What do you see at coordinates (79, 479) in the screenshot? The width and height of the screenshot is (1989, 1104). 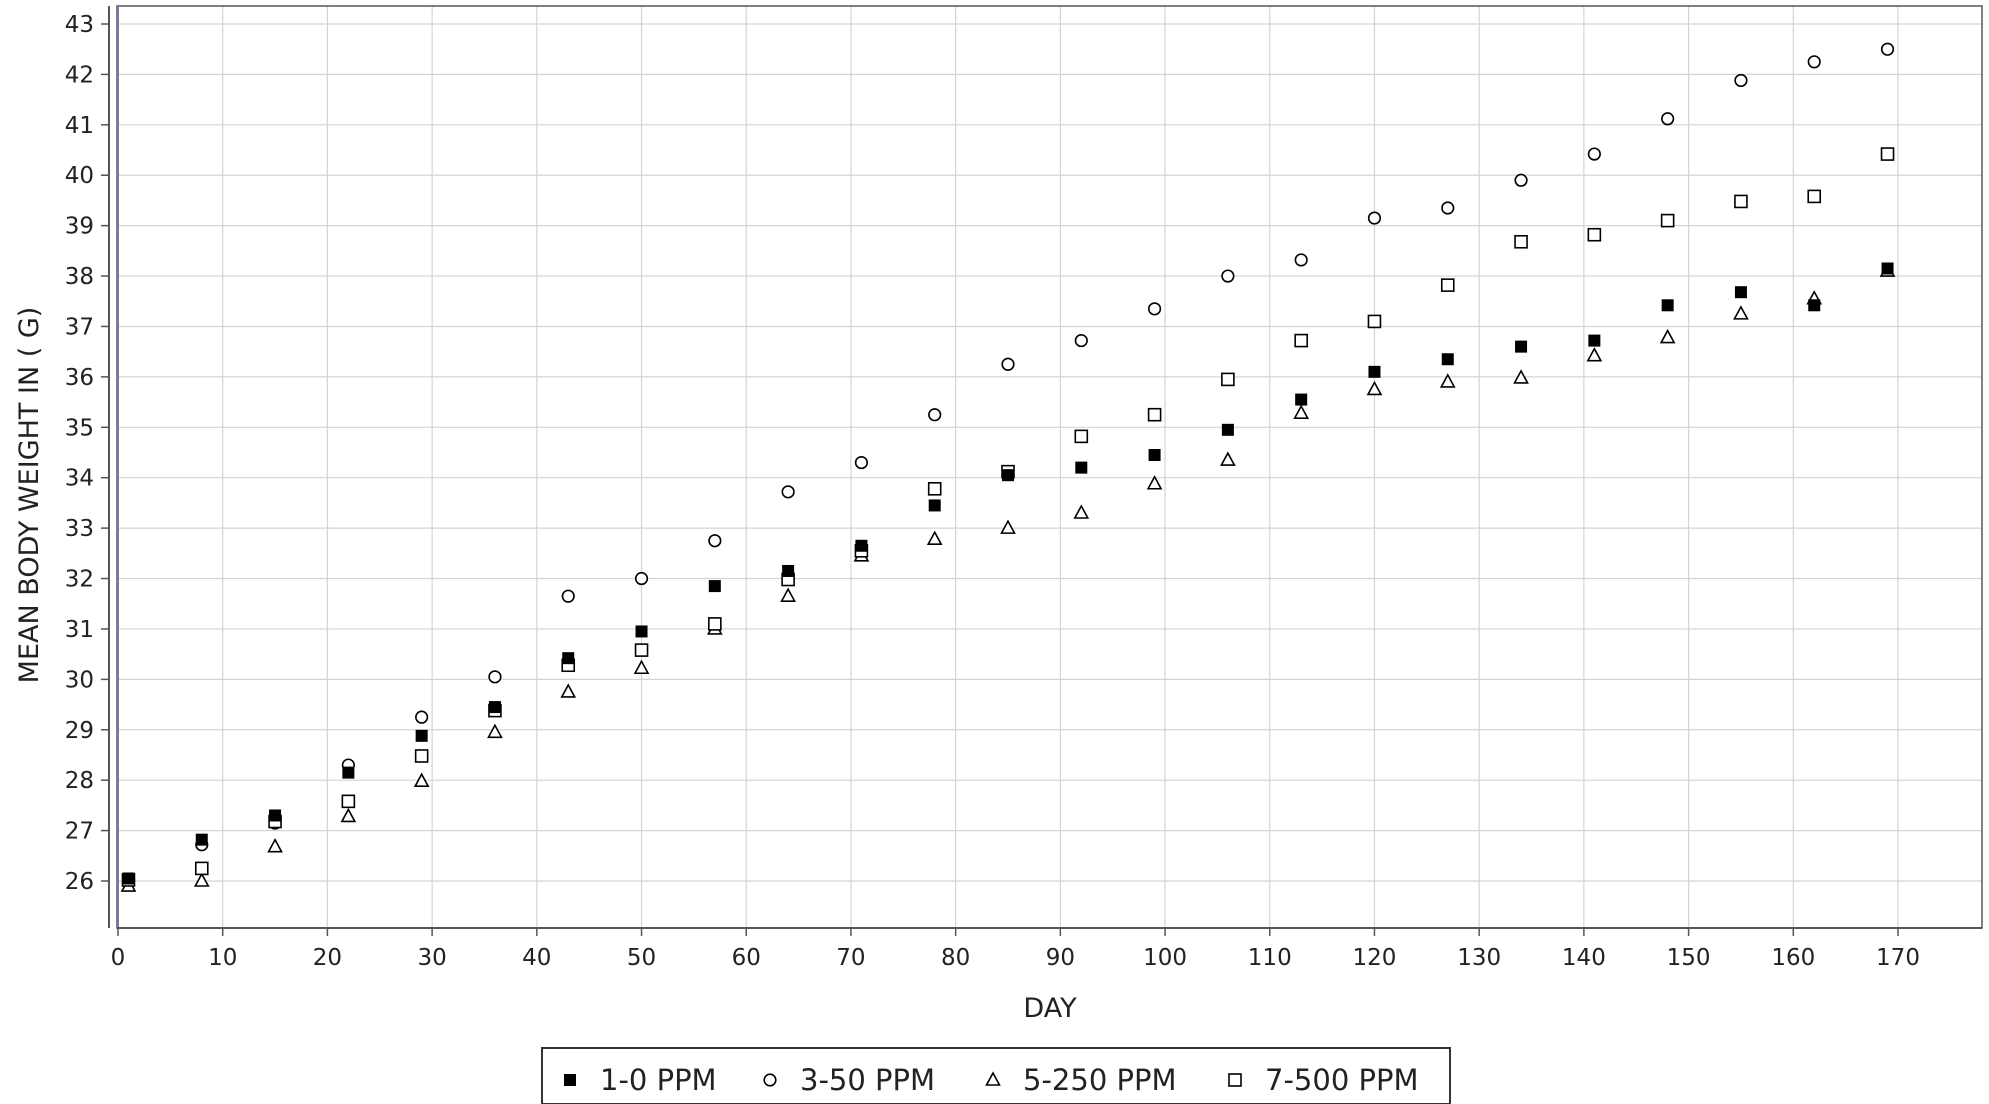 I see `y-tick-label: 34` at bounding box center [79, 479].